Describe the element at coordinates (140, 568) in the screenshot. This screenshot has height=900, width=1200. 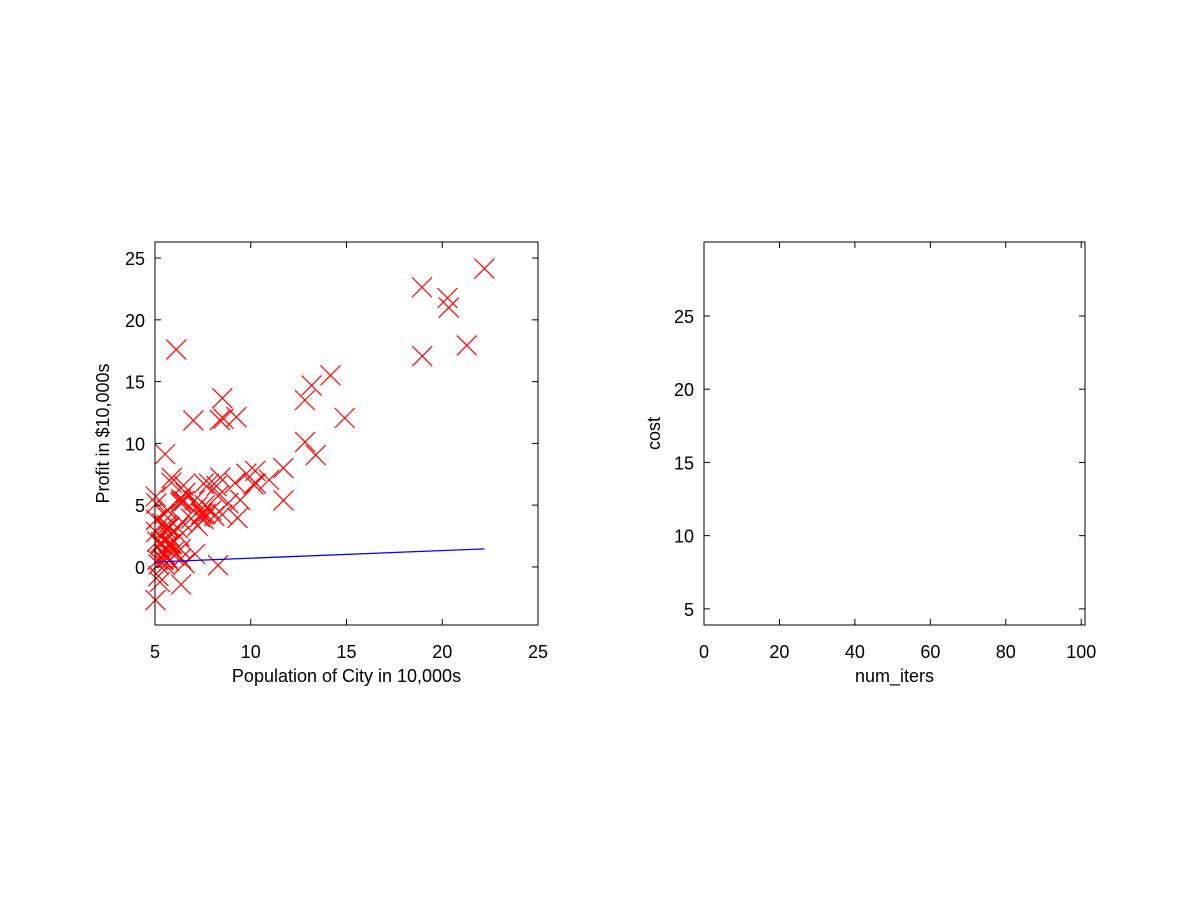
I see `y-tick-label: 0` at that location.